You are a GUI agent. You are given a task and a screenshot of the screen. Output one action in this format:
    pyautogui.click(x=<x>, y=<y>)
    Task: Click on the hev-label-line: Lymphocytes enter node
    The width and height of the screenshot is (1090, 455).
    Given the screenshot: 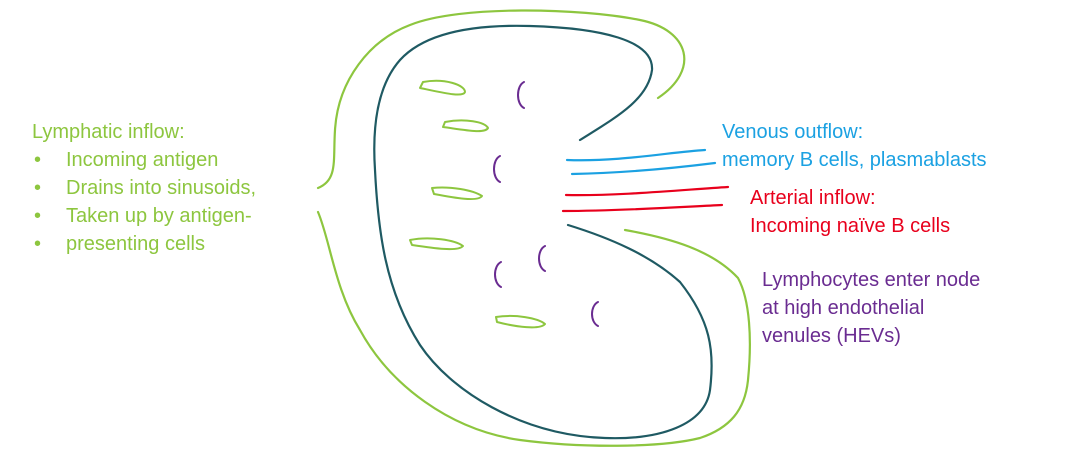 What is the action you would take?
    pyautogui.click(x=871, y=280)
    